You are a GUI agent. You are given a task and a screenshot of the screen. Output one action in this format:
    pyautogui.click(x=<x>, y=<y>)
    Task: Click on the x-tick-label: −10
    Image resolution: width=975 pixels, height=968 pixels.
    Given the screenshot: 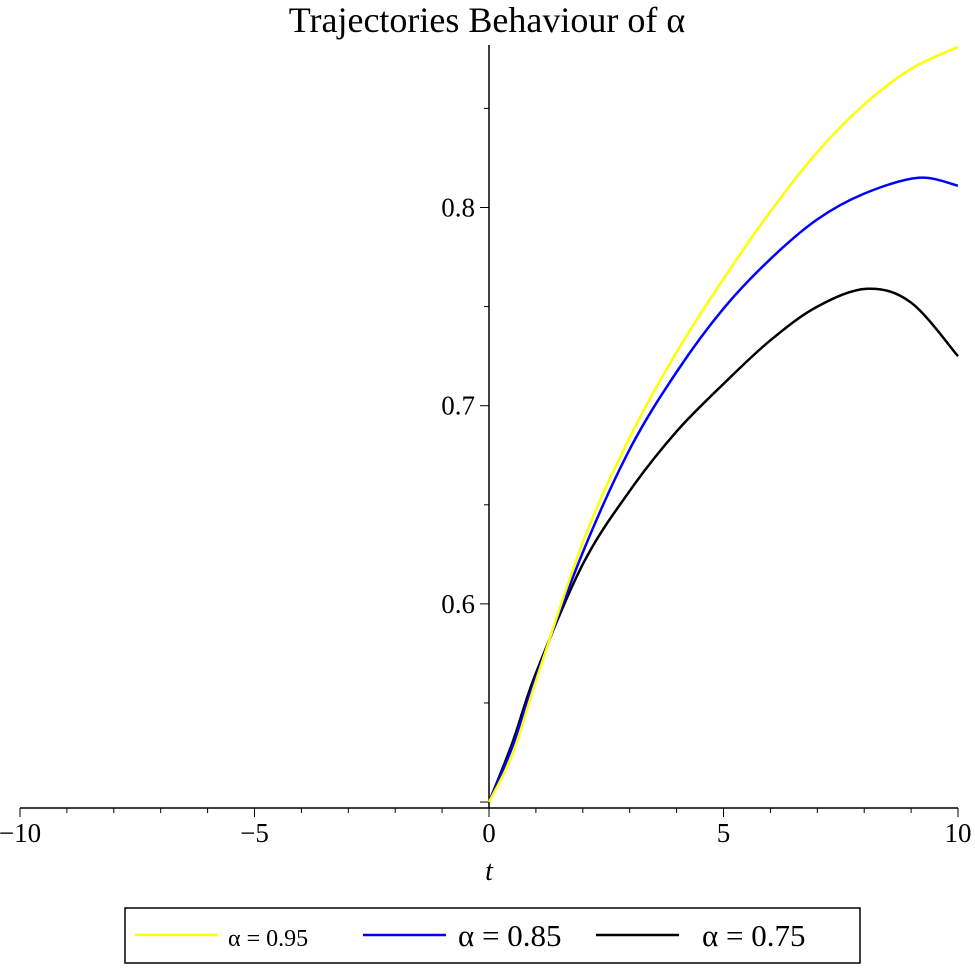 What is the action you would take?
    pyautogui.click(x=20, y=833)
    